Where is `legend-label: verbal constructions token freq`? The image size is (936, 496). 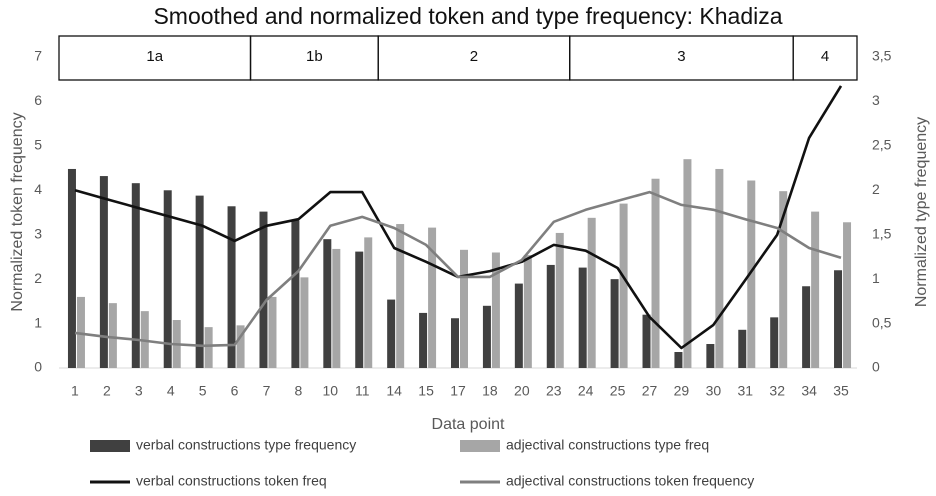 legend-label: verbal constructions token freq is located at coordinates (231, 481).